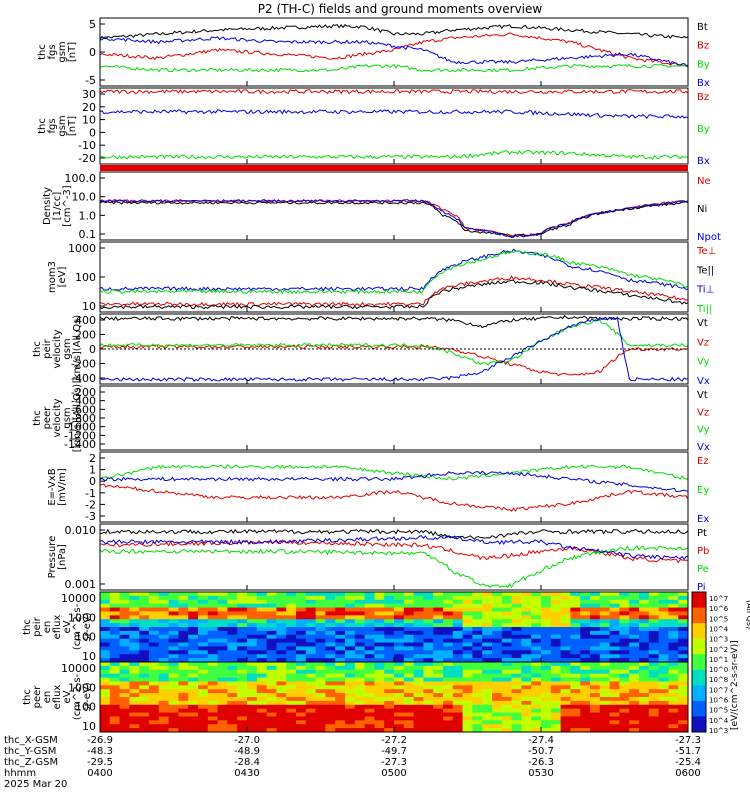 Image resolution: width=750 pixels, height=804 pixels. Describe the element at coordinates (394, 291) in the screenshot. I see `series-line-Te⊥` at that location.